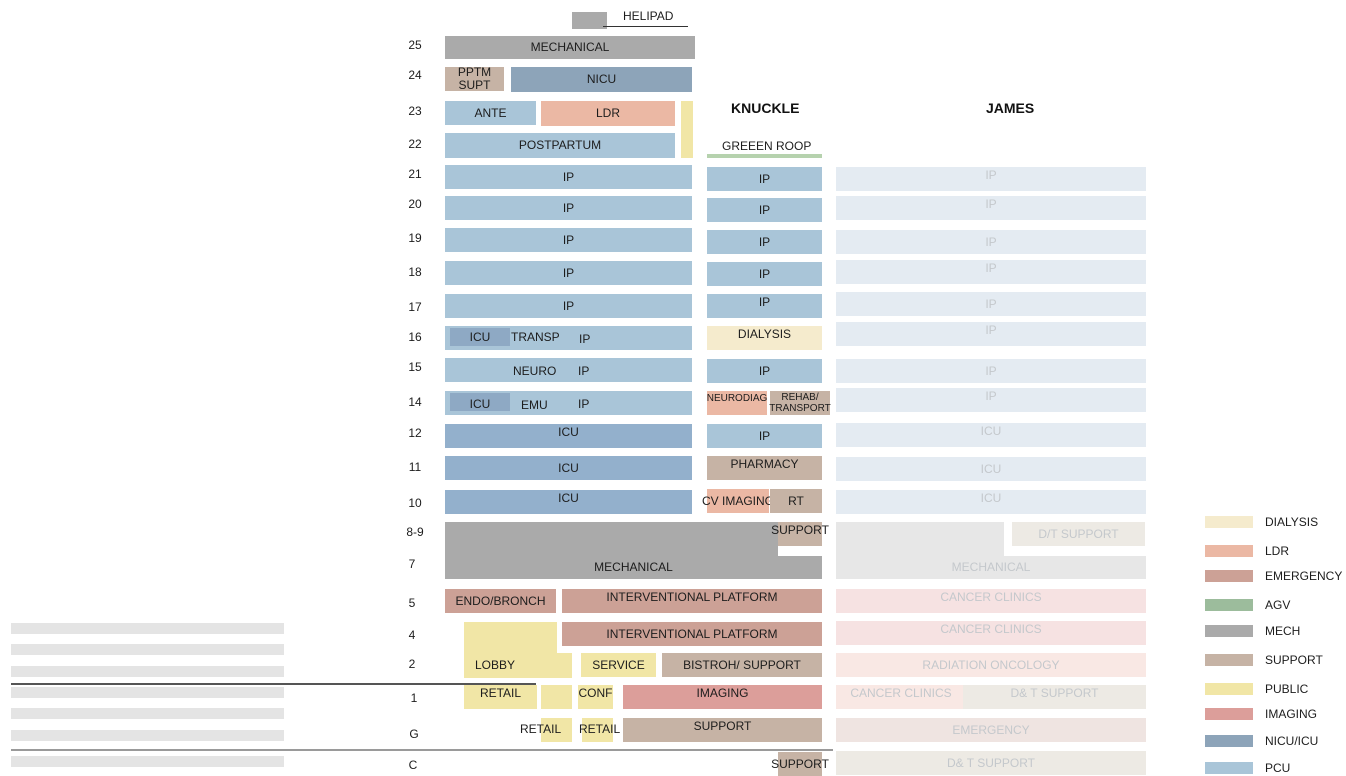 Image resolution: width=1346 pixels, height=776 pixels. Describe the element at coordinates (764, 371) in the screenshot. I see `block-k-ip-15: IP` at that location.